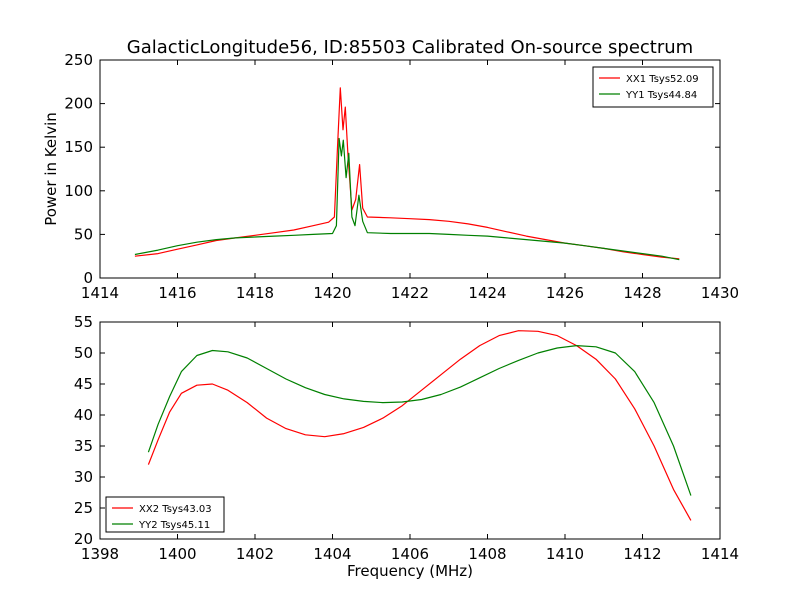  I want to click on top-plot-x-tick-label: 1430, so click(720, 293).